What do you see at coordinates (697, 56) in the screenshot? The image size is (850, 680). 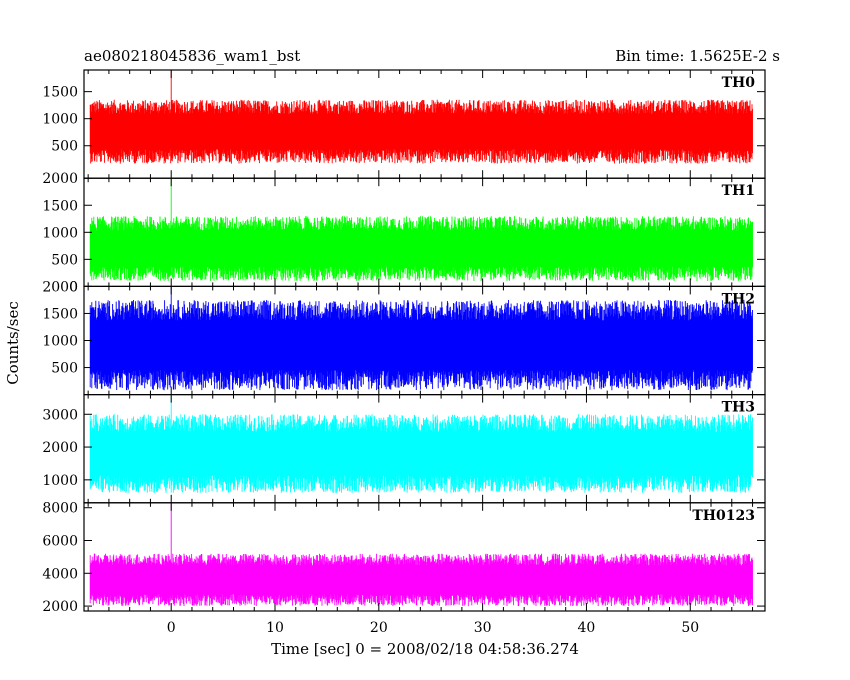 I see `bin-time-label: Bin time: 1.5625E-2 s` at bounding box center [697, 56].